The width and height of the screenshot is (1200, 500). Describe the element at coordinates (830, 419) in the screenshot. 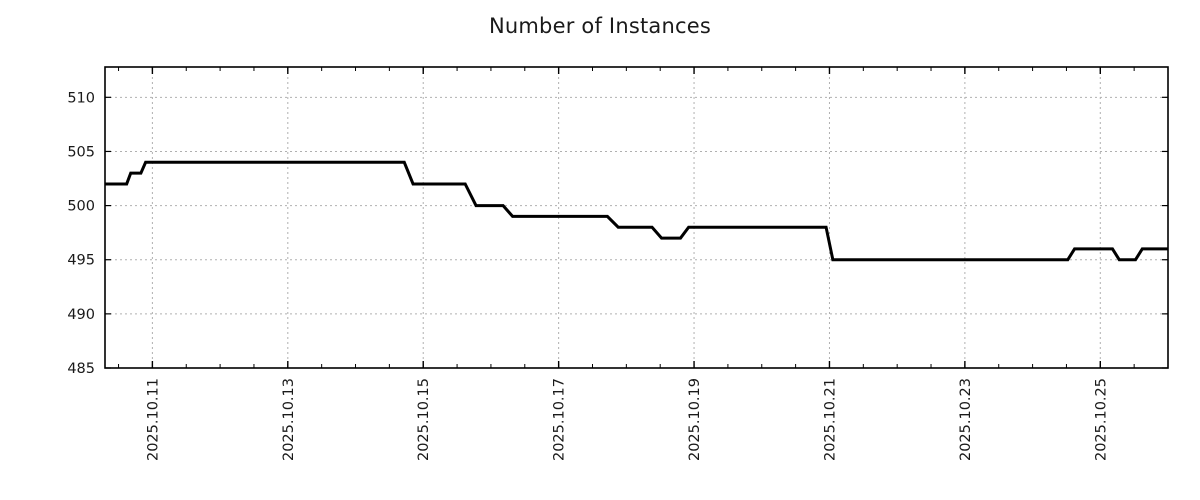

I see `x-tick-label: 2025.10.21` at that location.